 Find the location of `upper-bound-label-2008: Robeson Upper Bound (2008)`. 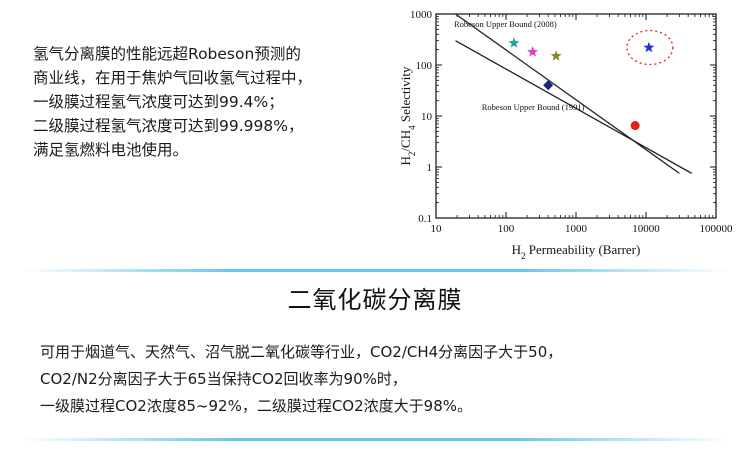

upper-bound-label-2008: Robeson Upper Bound (2008) is located at coordinates (505, 24).